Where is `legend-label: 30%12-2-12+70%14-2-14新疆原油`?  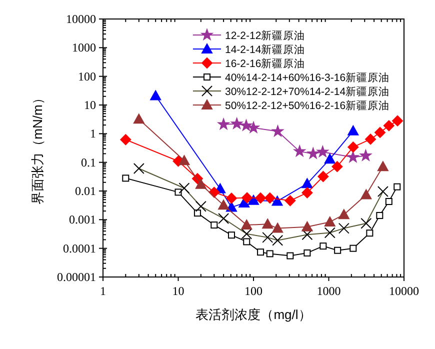 legend-label: 30%12-2-12+70%14-2-14新疆原油 is located at coordinates (307, 91).